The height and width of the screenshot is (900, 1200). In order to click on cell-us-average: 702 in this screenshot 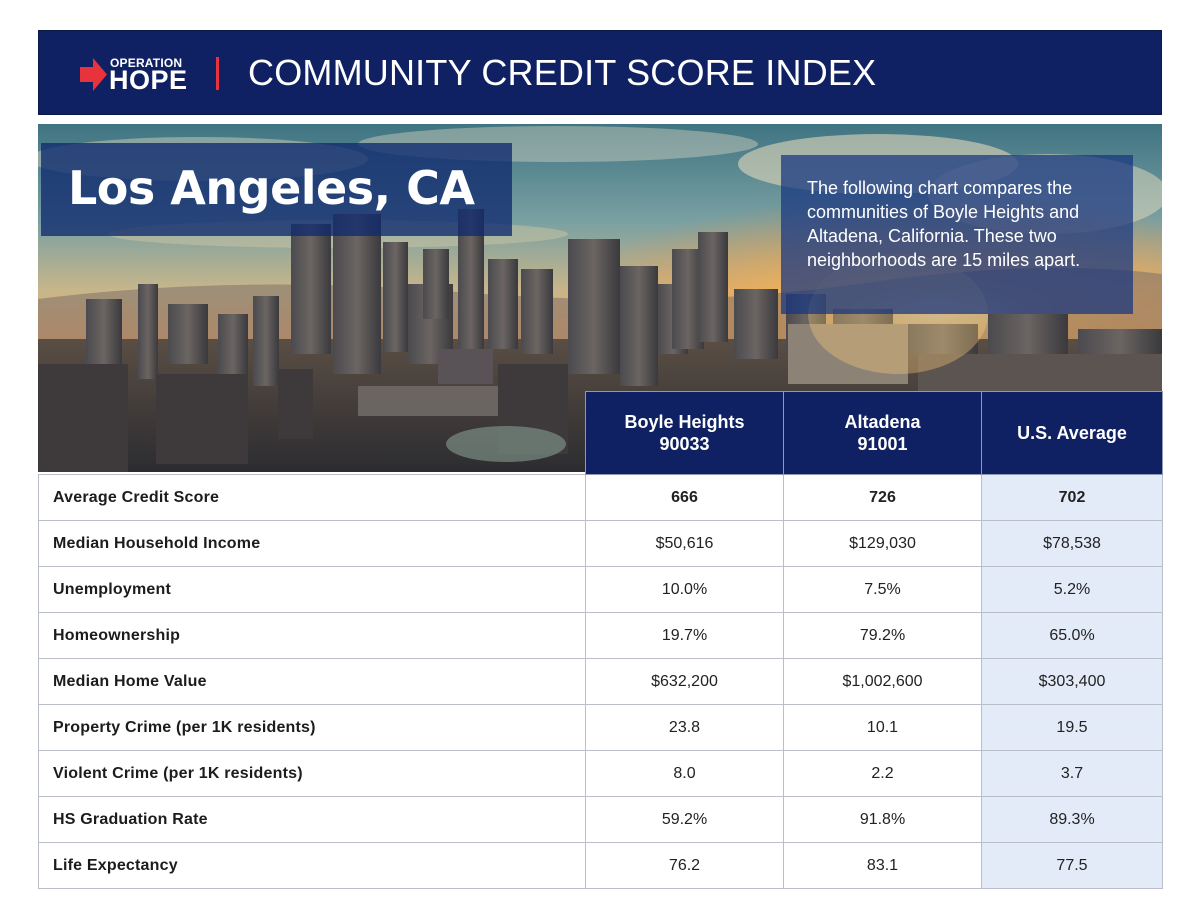, I will do `click(1072, 497)`.